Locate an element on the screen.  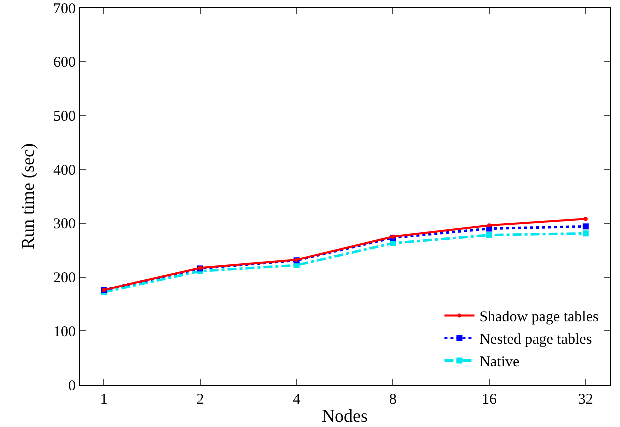
legend-label: Native is located at coordinates (500, 362).